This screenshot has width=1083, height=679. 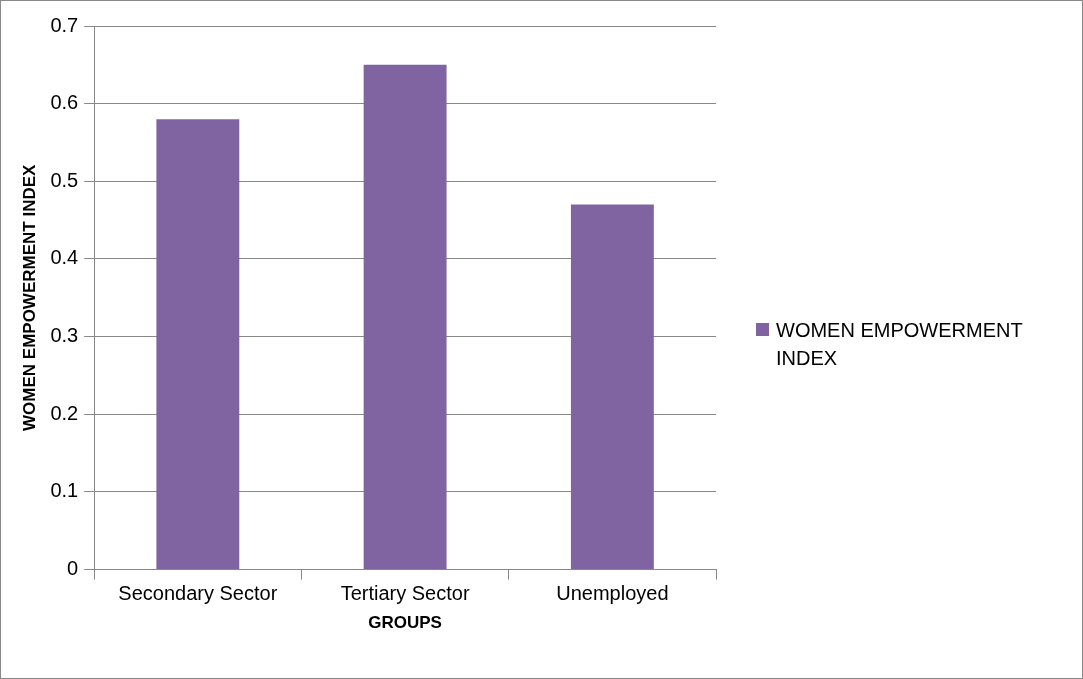 I want to click on y-tick-label: 0.4, so click(x=64, y=257).